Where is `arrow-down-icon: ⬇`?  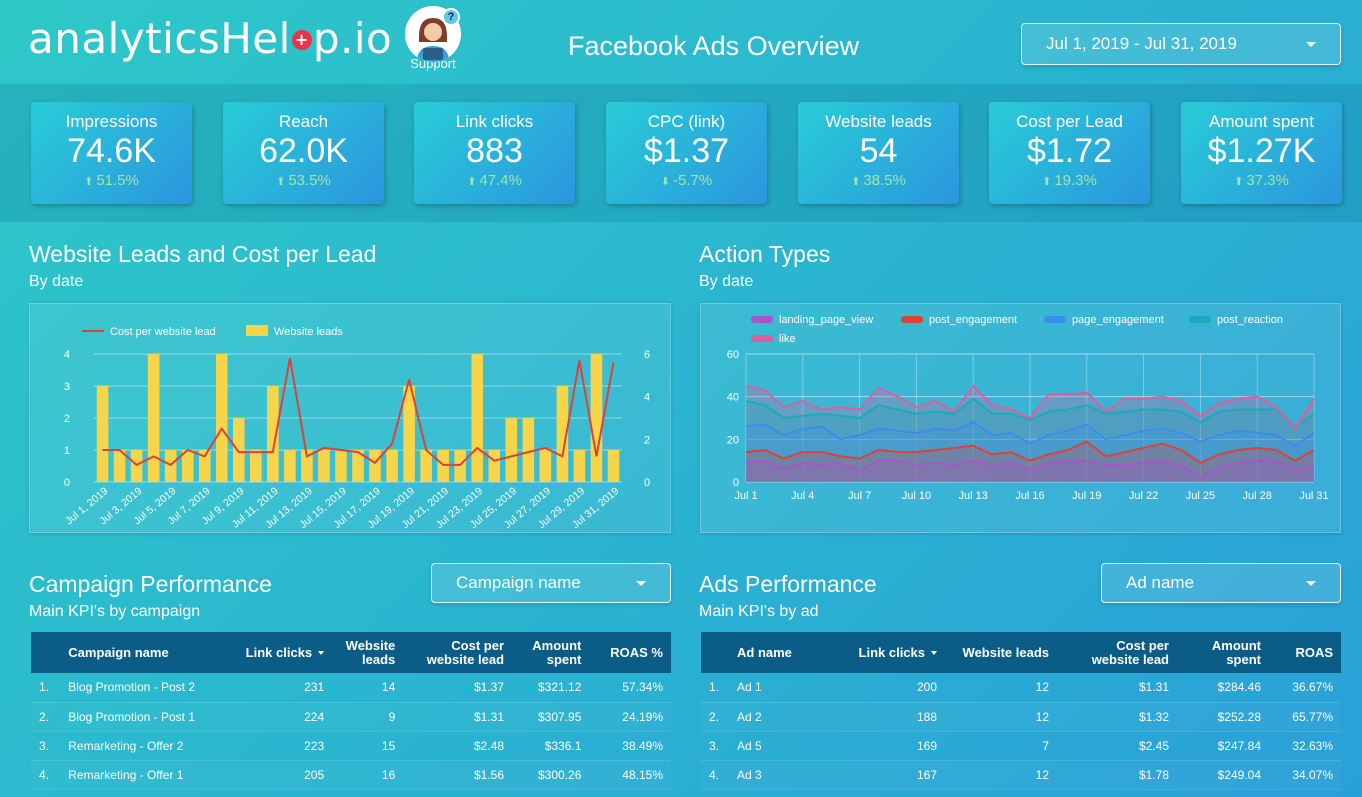 arrow-down-icon: ⬇ is located at coordinates (665, 182).